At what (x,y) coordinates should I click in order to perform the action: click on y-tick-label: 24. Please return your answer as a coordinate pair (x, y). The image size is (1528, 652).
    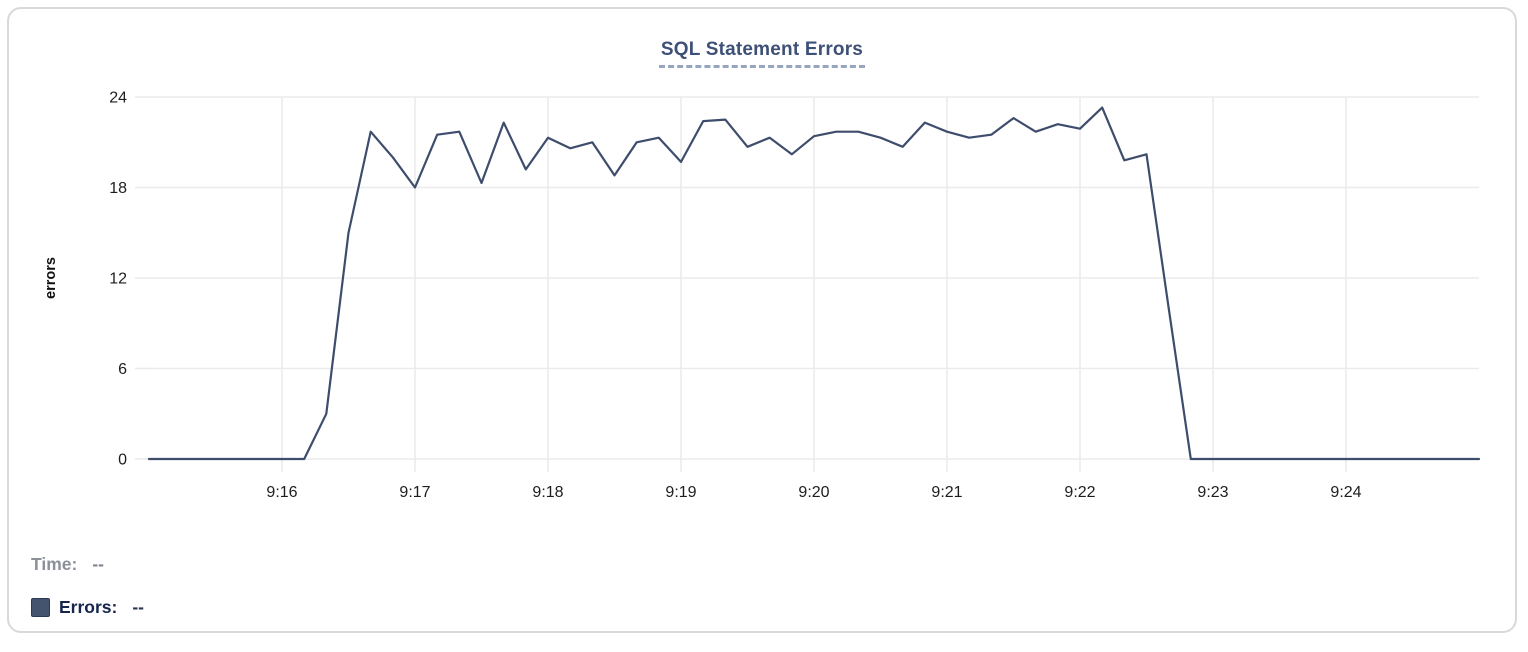
    Looking at the image, I should click on (118, 98).